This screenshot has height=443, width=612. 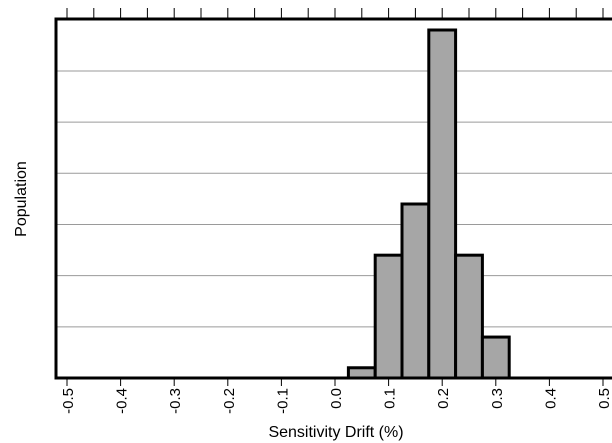 What do you see at coordinates (336, 398) in the screenshot?
I see `x-tick-label-5: 0.0` at bounding box center [336, 398].